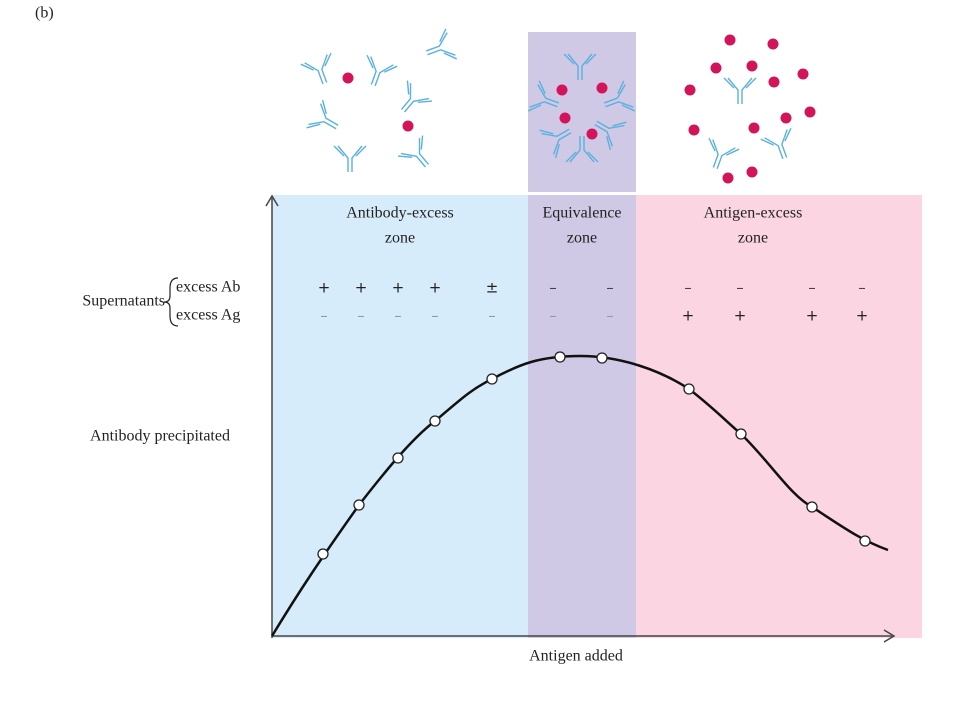 The height and width of the screenshot is (720, 960). I want to click on y-axis-label: Antibody precipitated, so click(160, 436).